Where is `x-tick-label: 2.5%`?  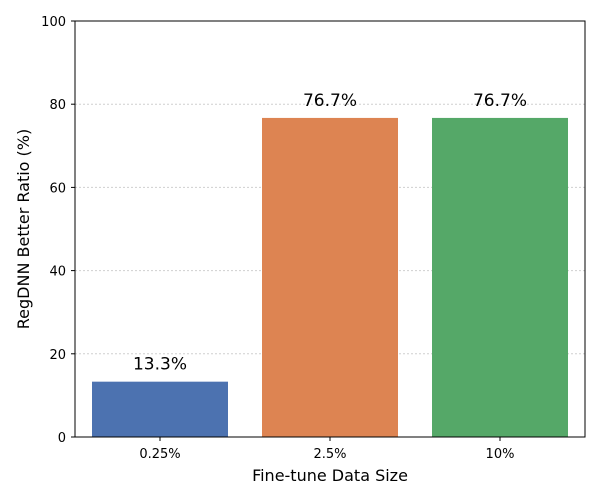
x-tick-label: 2.5% is located at coordinates (329, 454).